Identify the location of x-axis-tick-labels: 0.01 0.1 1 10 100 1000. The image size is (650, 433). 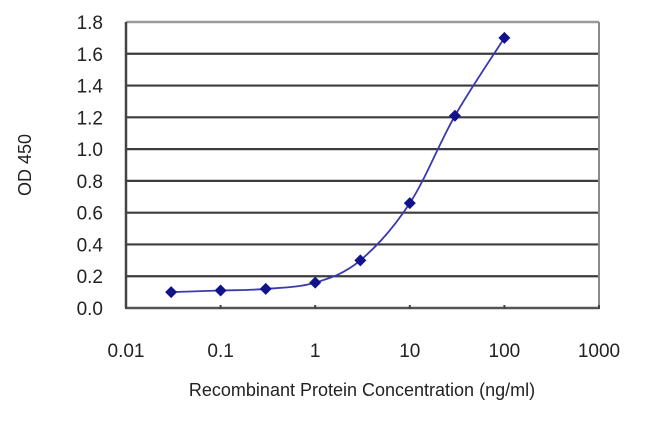
(364, 351).